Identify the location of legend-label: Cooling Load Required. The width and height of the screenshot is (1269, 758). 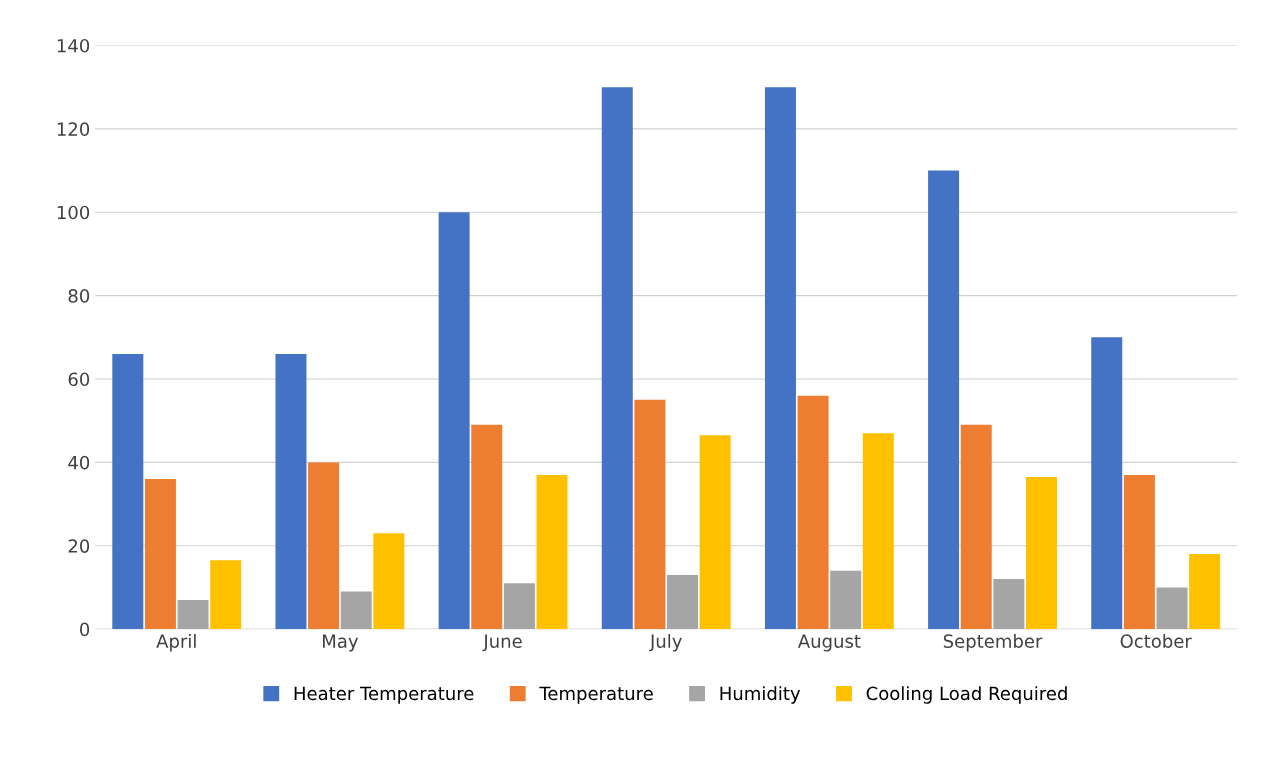
(966, 695).